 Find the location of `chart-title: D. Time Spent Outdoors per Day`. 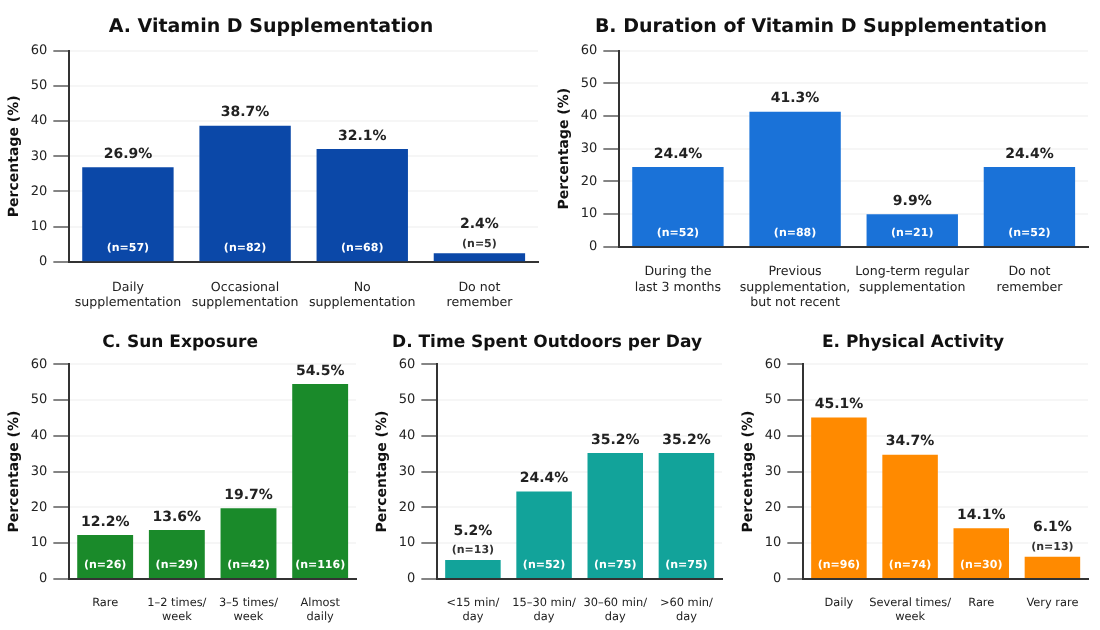

chart-title: D. Time Spent Outdoors per Day is located at coordinates (547, 342).